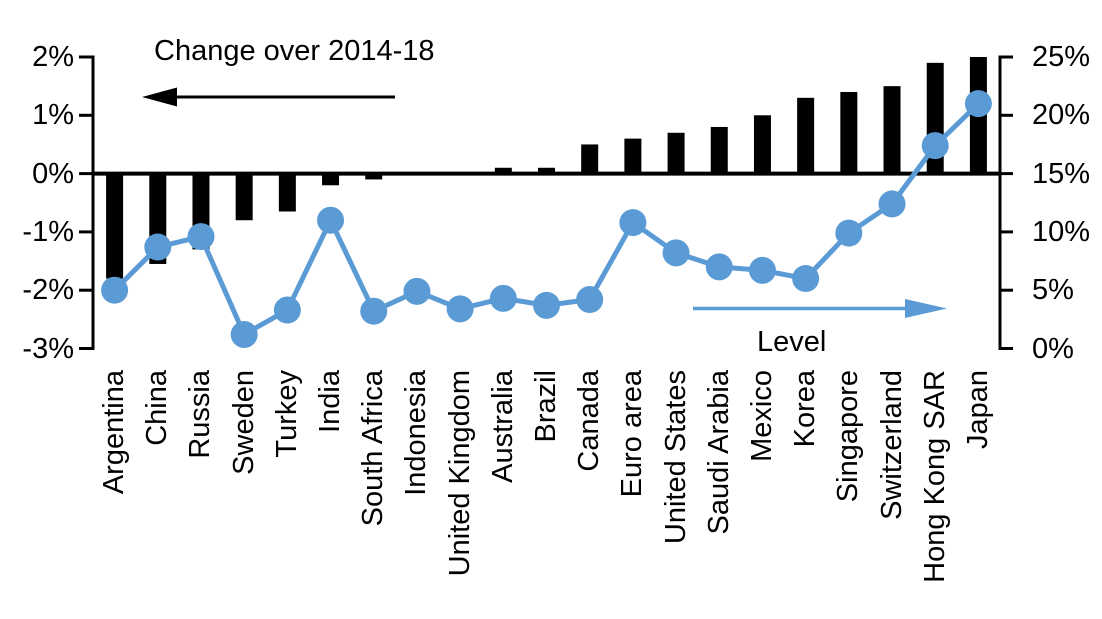 The height and width of the screenshot is (619, 1102). I want to click on left-axis-tick-label: 0%, so click(53, 173).